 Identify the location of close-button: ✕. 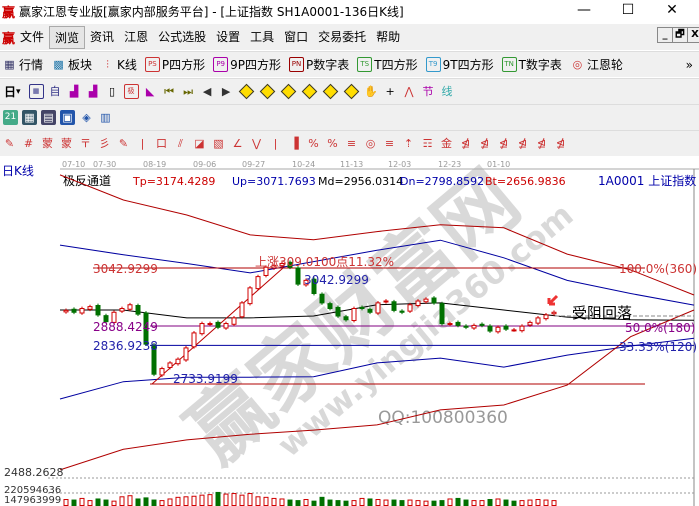
(672, 10).